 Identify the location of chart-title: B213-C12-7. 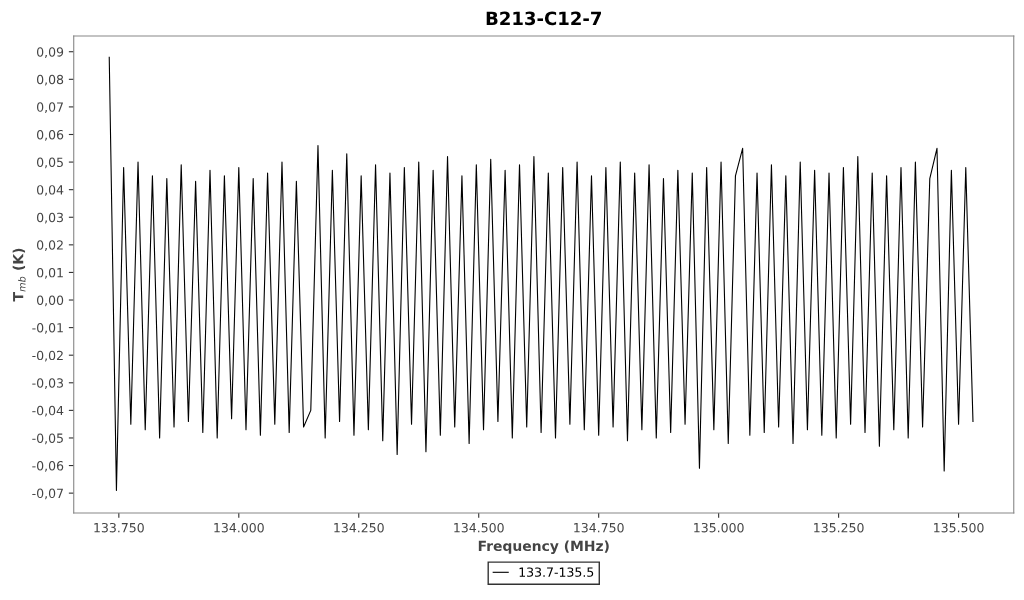
(543, 18).